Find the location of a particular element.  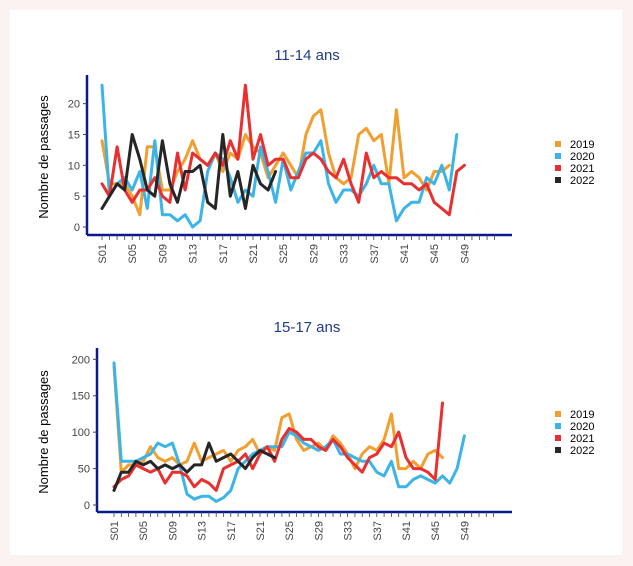

series-line-2019 is located at coordinates (278, 419).